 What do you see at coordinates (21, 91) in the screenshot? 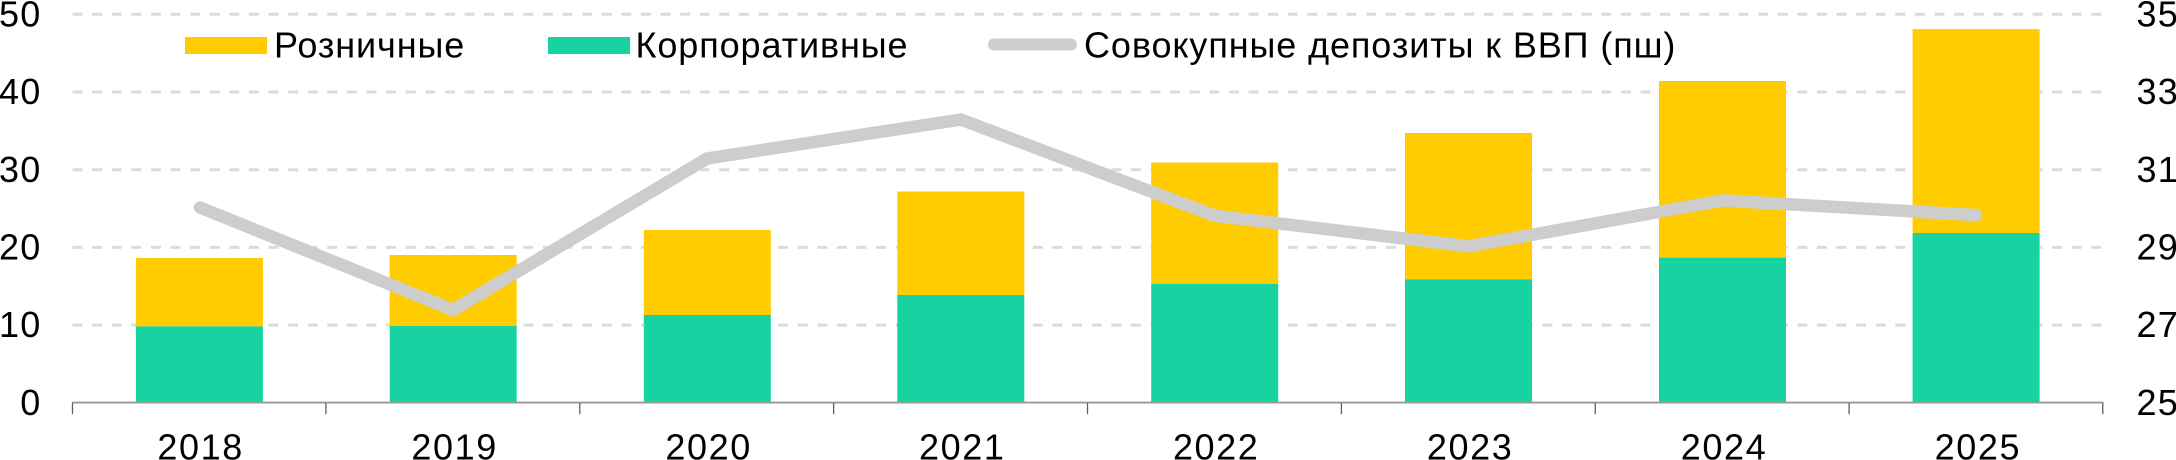
I see `svg-text: 40` at bounding box center [21, 91].